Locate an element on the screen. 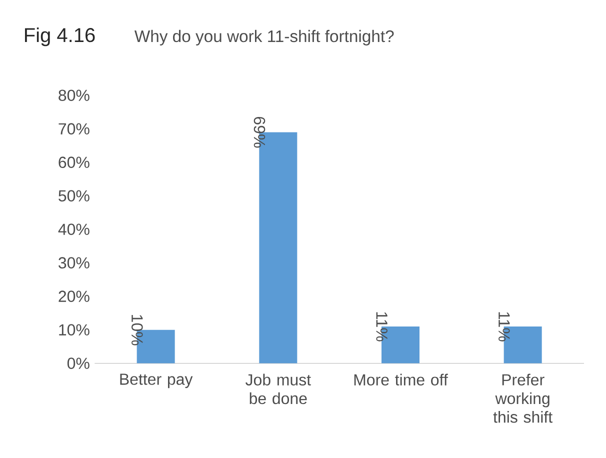  y-tick-label: 80% is located at coordinates (74, 95).